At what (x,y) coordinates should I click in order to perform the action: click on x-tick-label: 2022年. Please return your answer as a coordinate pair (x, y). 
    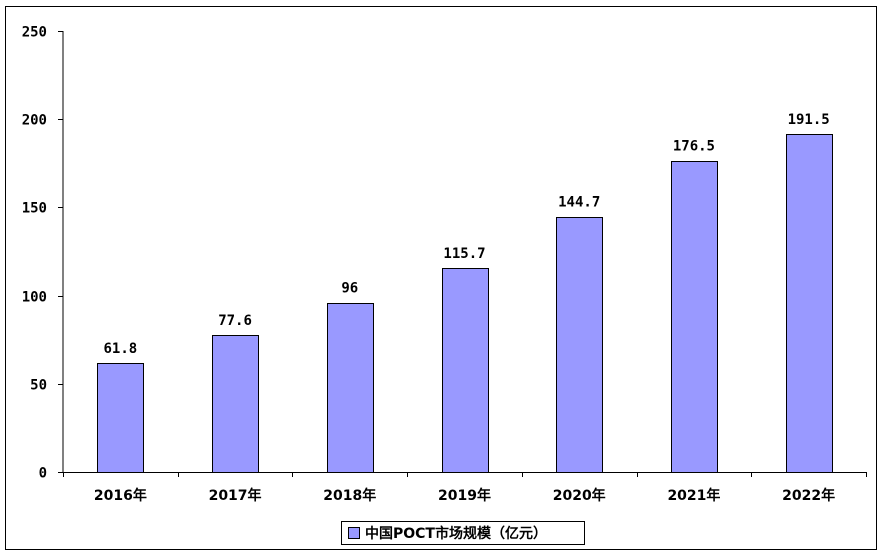
    Looking at the image, I should click on (808, 495).